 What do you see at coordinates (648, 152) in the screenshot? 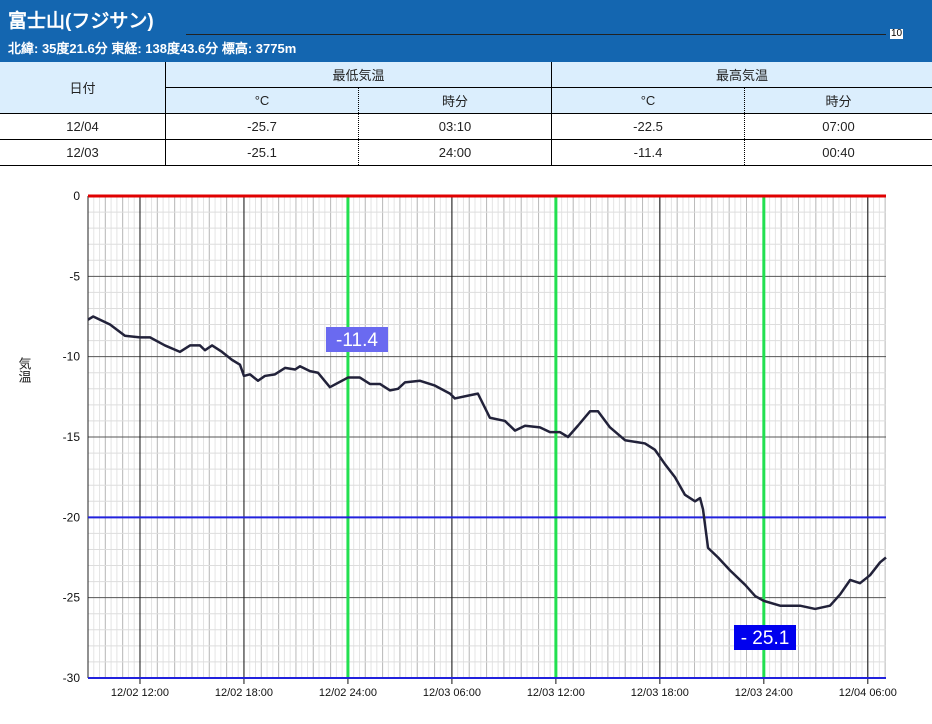
I see `cell-max-c: -11.4` at bounding box center [648, 152].